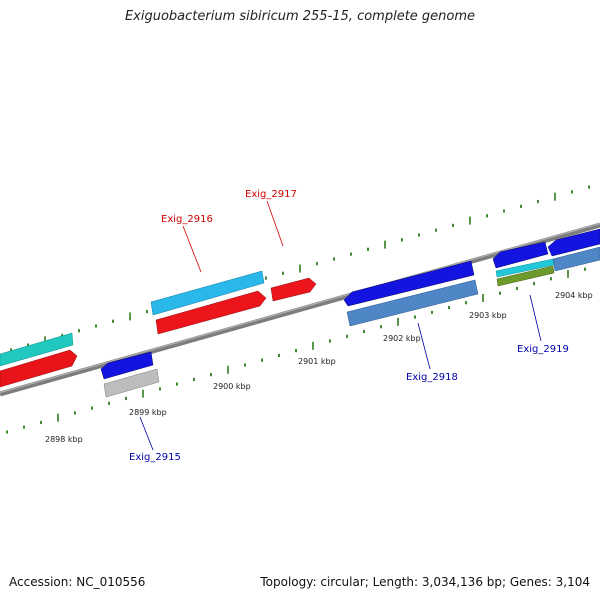 The image size is (600, 600). What do you see at coordinates (488, 315) in the screenshot?
I see `ruler-label: 2903 kbp` at bounding box center [488, 315].